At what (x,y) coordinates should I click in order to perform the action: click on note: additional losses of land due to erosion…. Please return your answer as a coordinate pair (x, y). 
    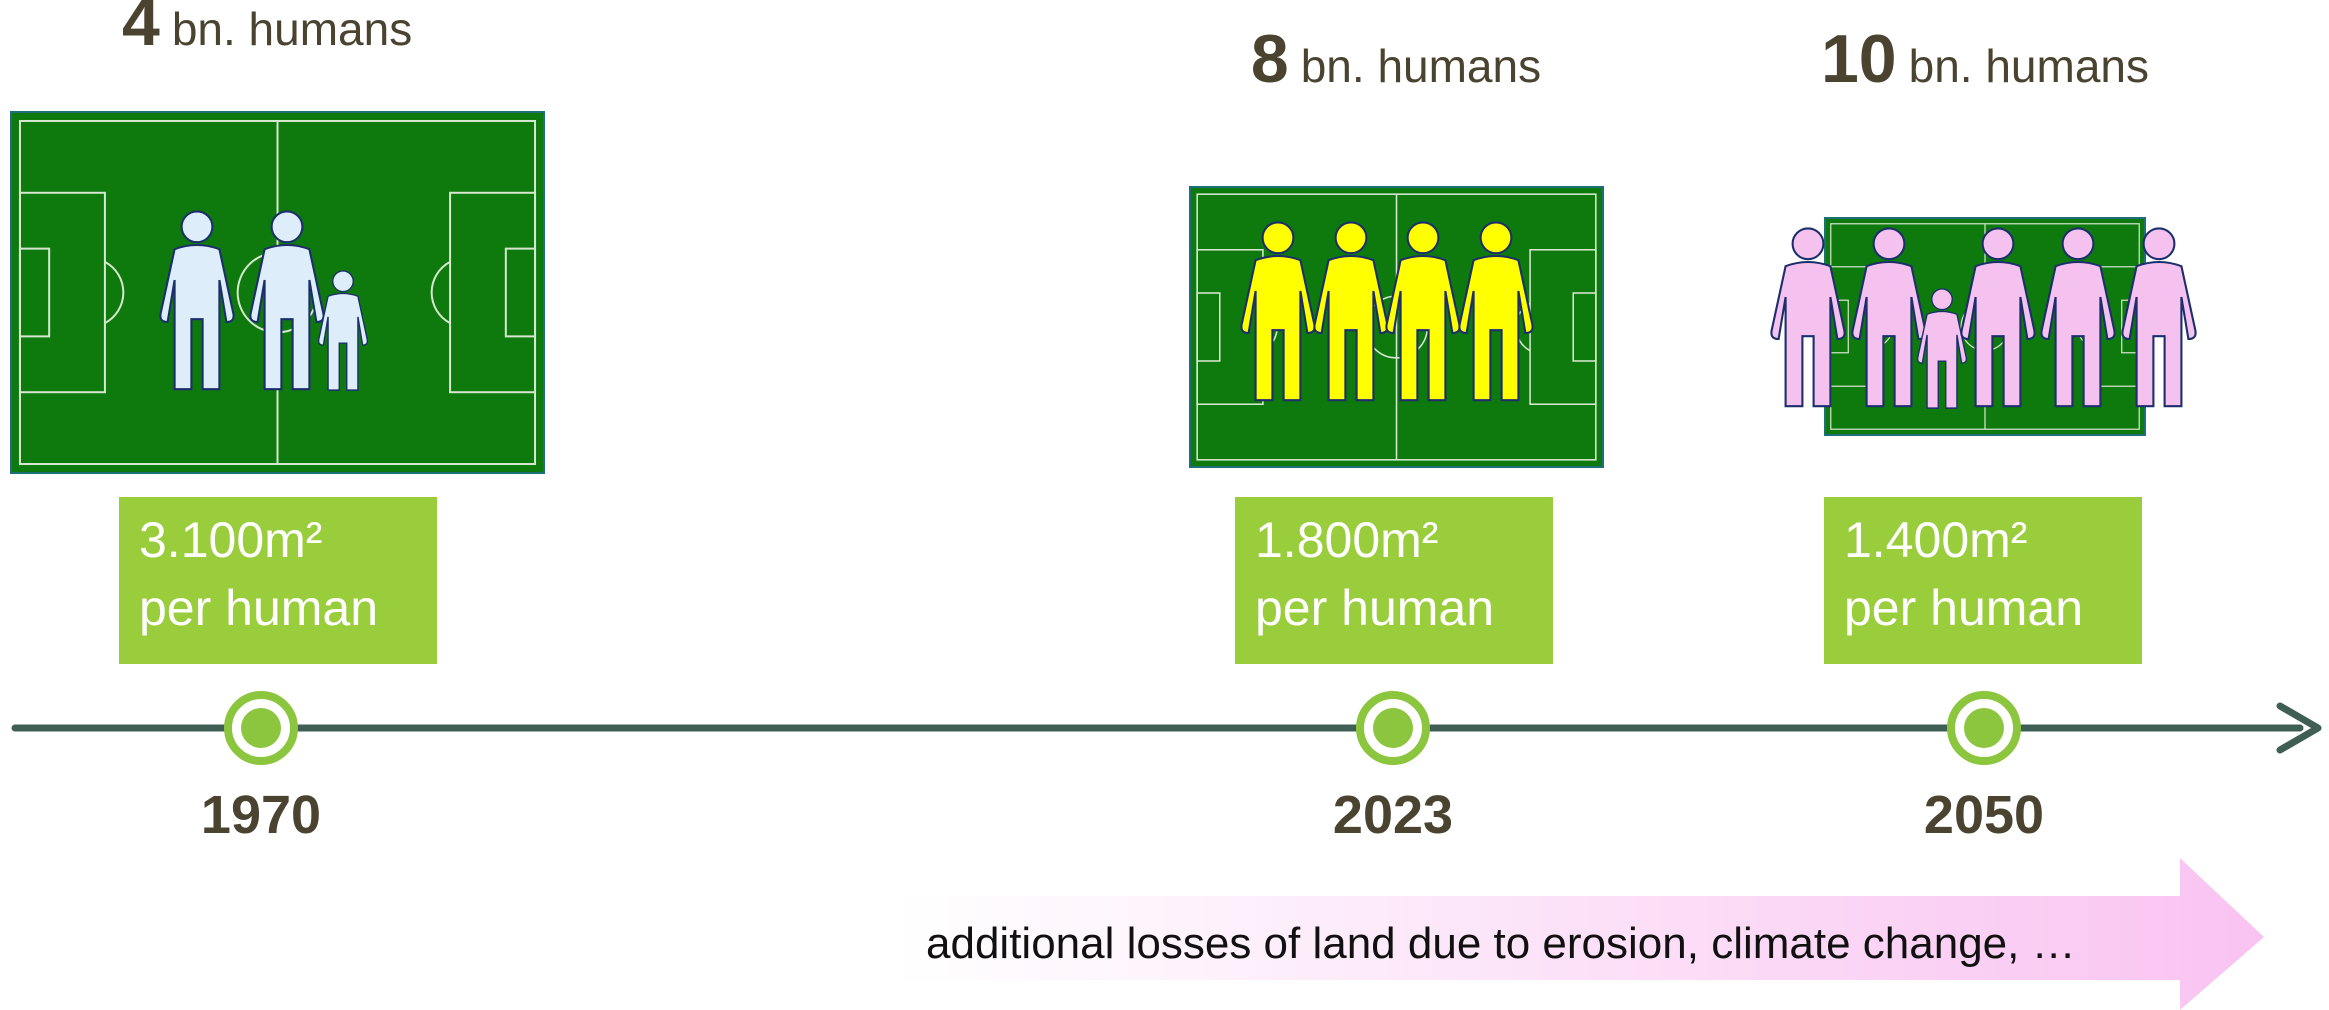
    Looking at the image, I should click on (1501, 943).